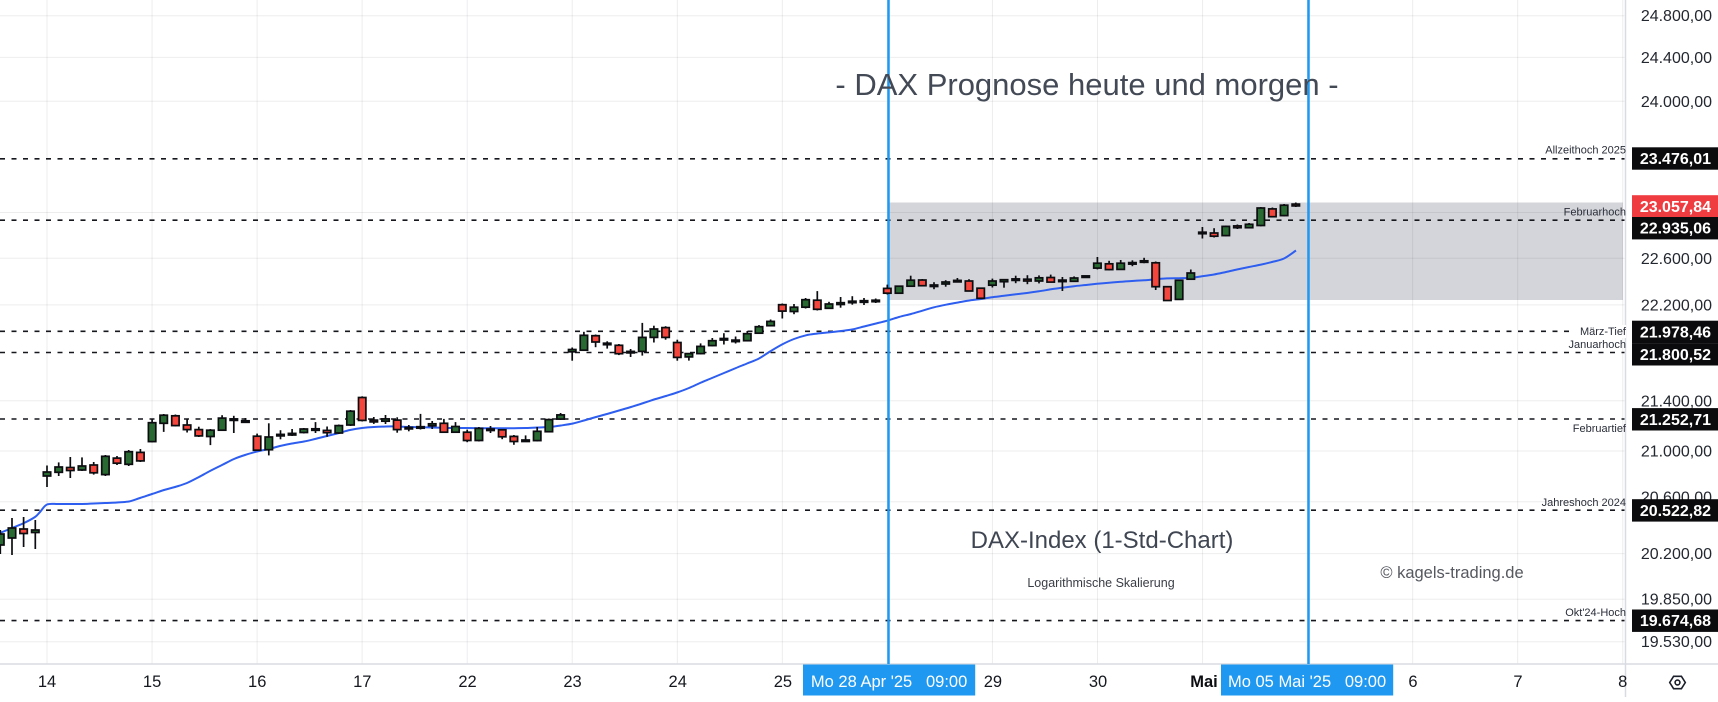 This screenshot has height=702, width=1718. I want to click on svg-text: 21.000,00, so click(1676, 452).